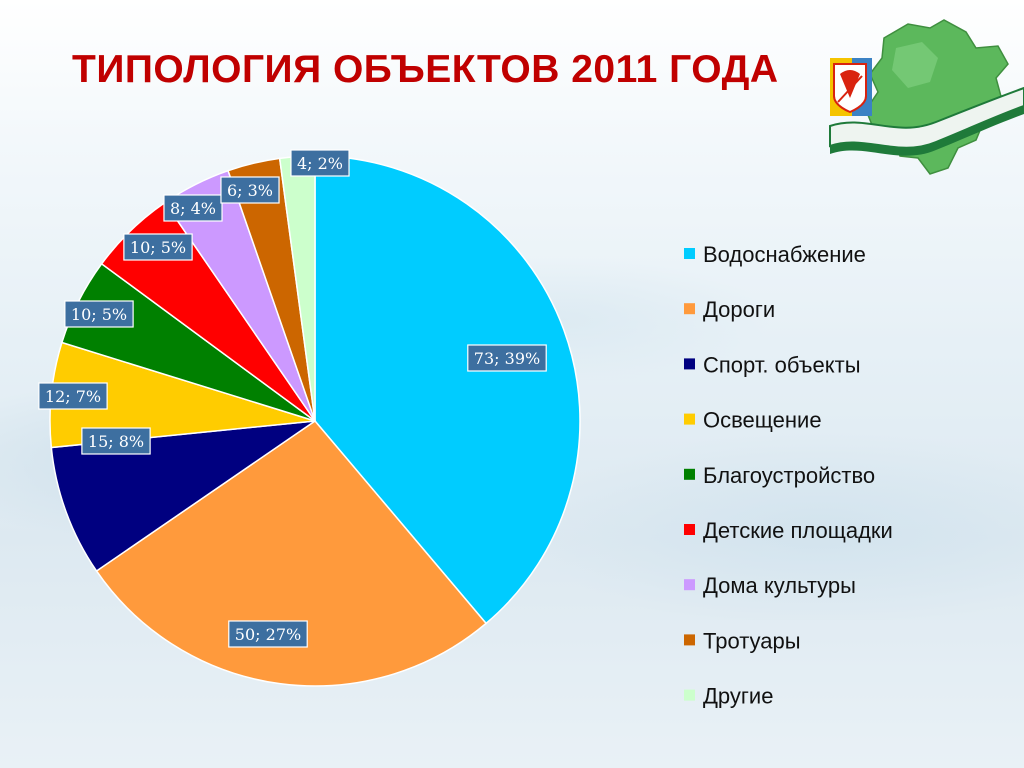  What do you see at coordinates (782, 364) in the screenshot?
I see `legend-label: Спорт. объекты` at bounding box center [782, 364].